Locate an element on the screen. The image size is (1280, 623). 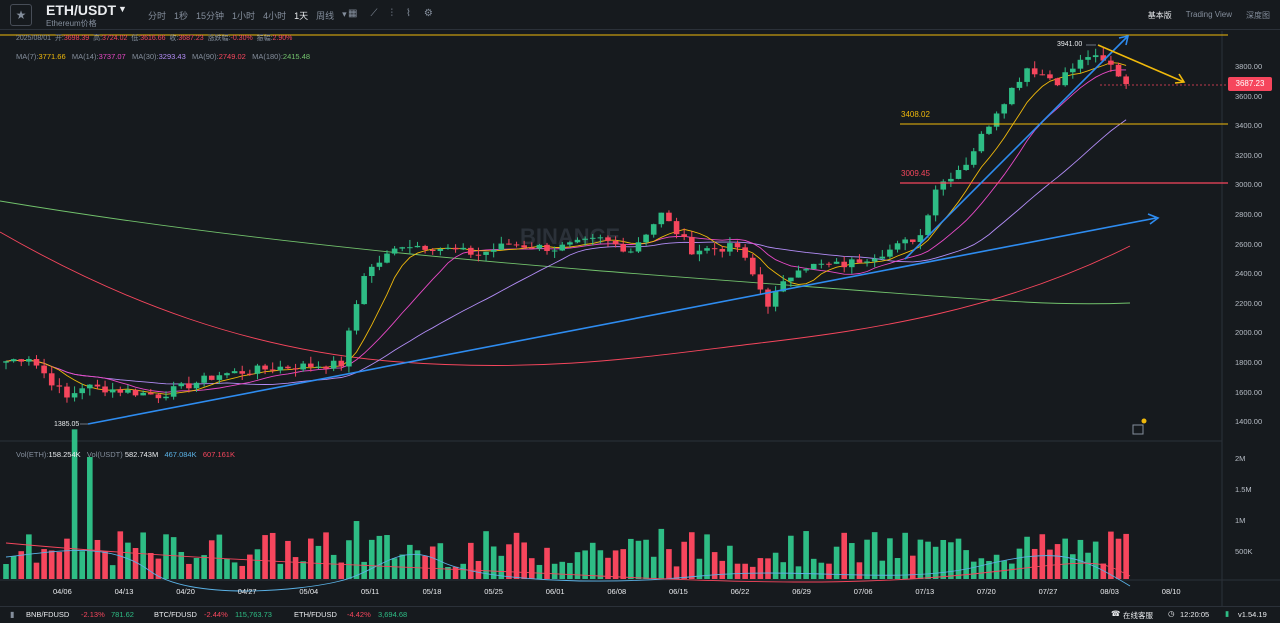
ohlc-label: 收: is located at coordinates (174, 38).